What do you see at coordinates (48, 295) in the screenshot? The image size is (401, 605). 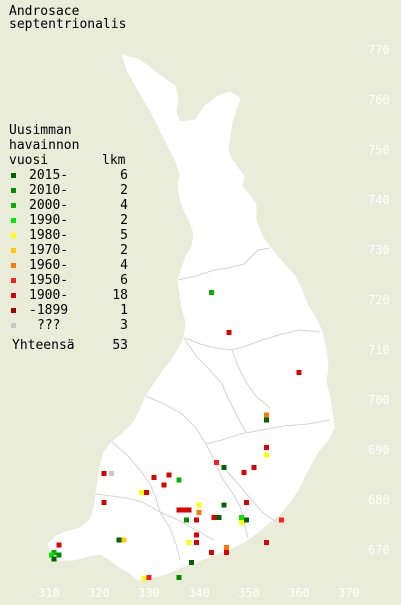 I see `legend-item-label: 1900-` at bounding box center [48, 295].